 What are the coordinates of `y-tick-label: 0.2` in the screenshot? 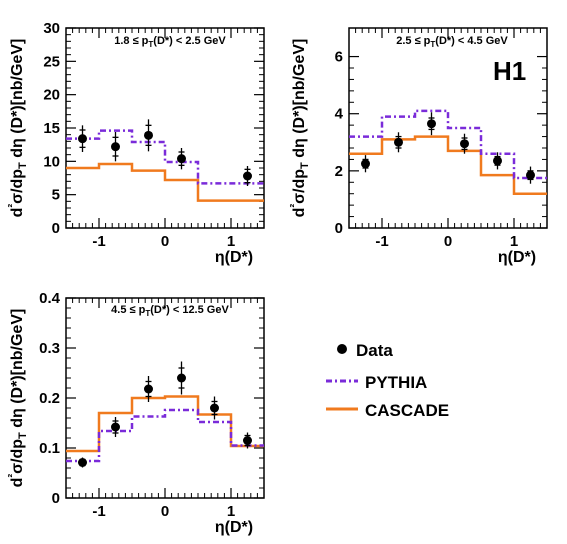 It's located at (49, 398).